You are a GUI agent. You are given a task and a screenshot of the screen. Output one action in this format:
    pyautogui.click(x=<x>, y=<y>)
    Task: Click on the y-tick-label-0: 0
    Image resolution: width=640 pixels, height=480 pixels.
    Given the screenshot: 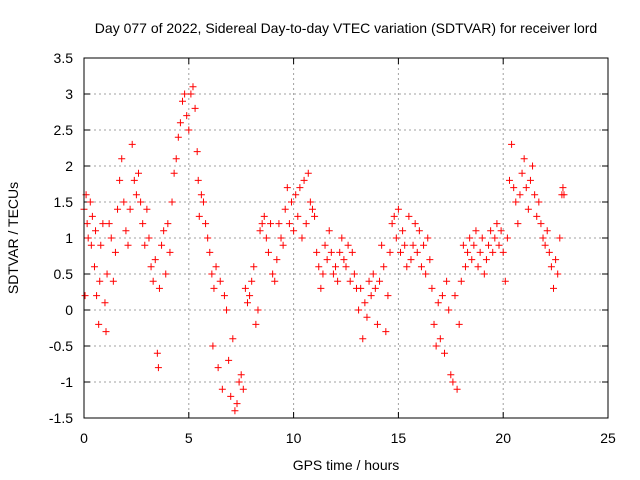 What is the action you would take?
    pyautogui.click(x=69, y=310)
    